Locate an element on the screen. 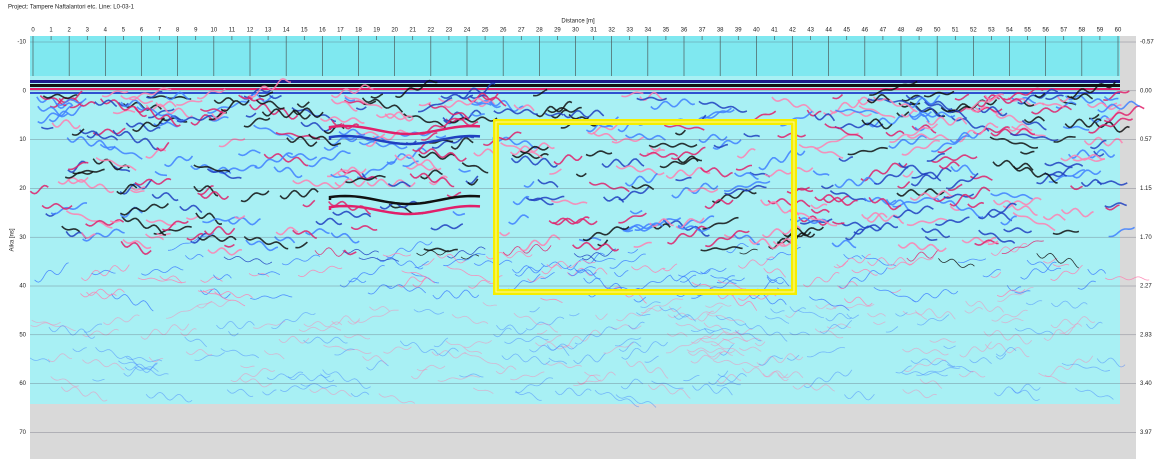  top-tick-label: 14 is located at coordinates (286, 31).